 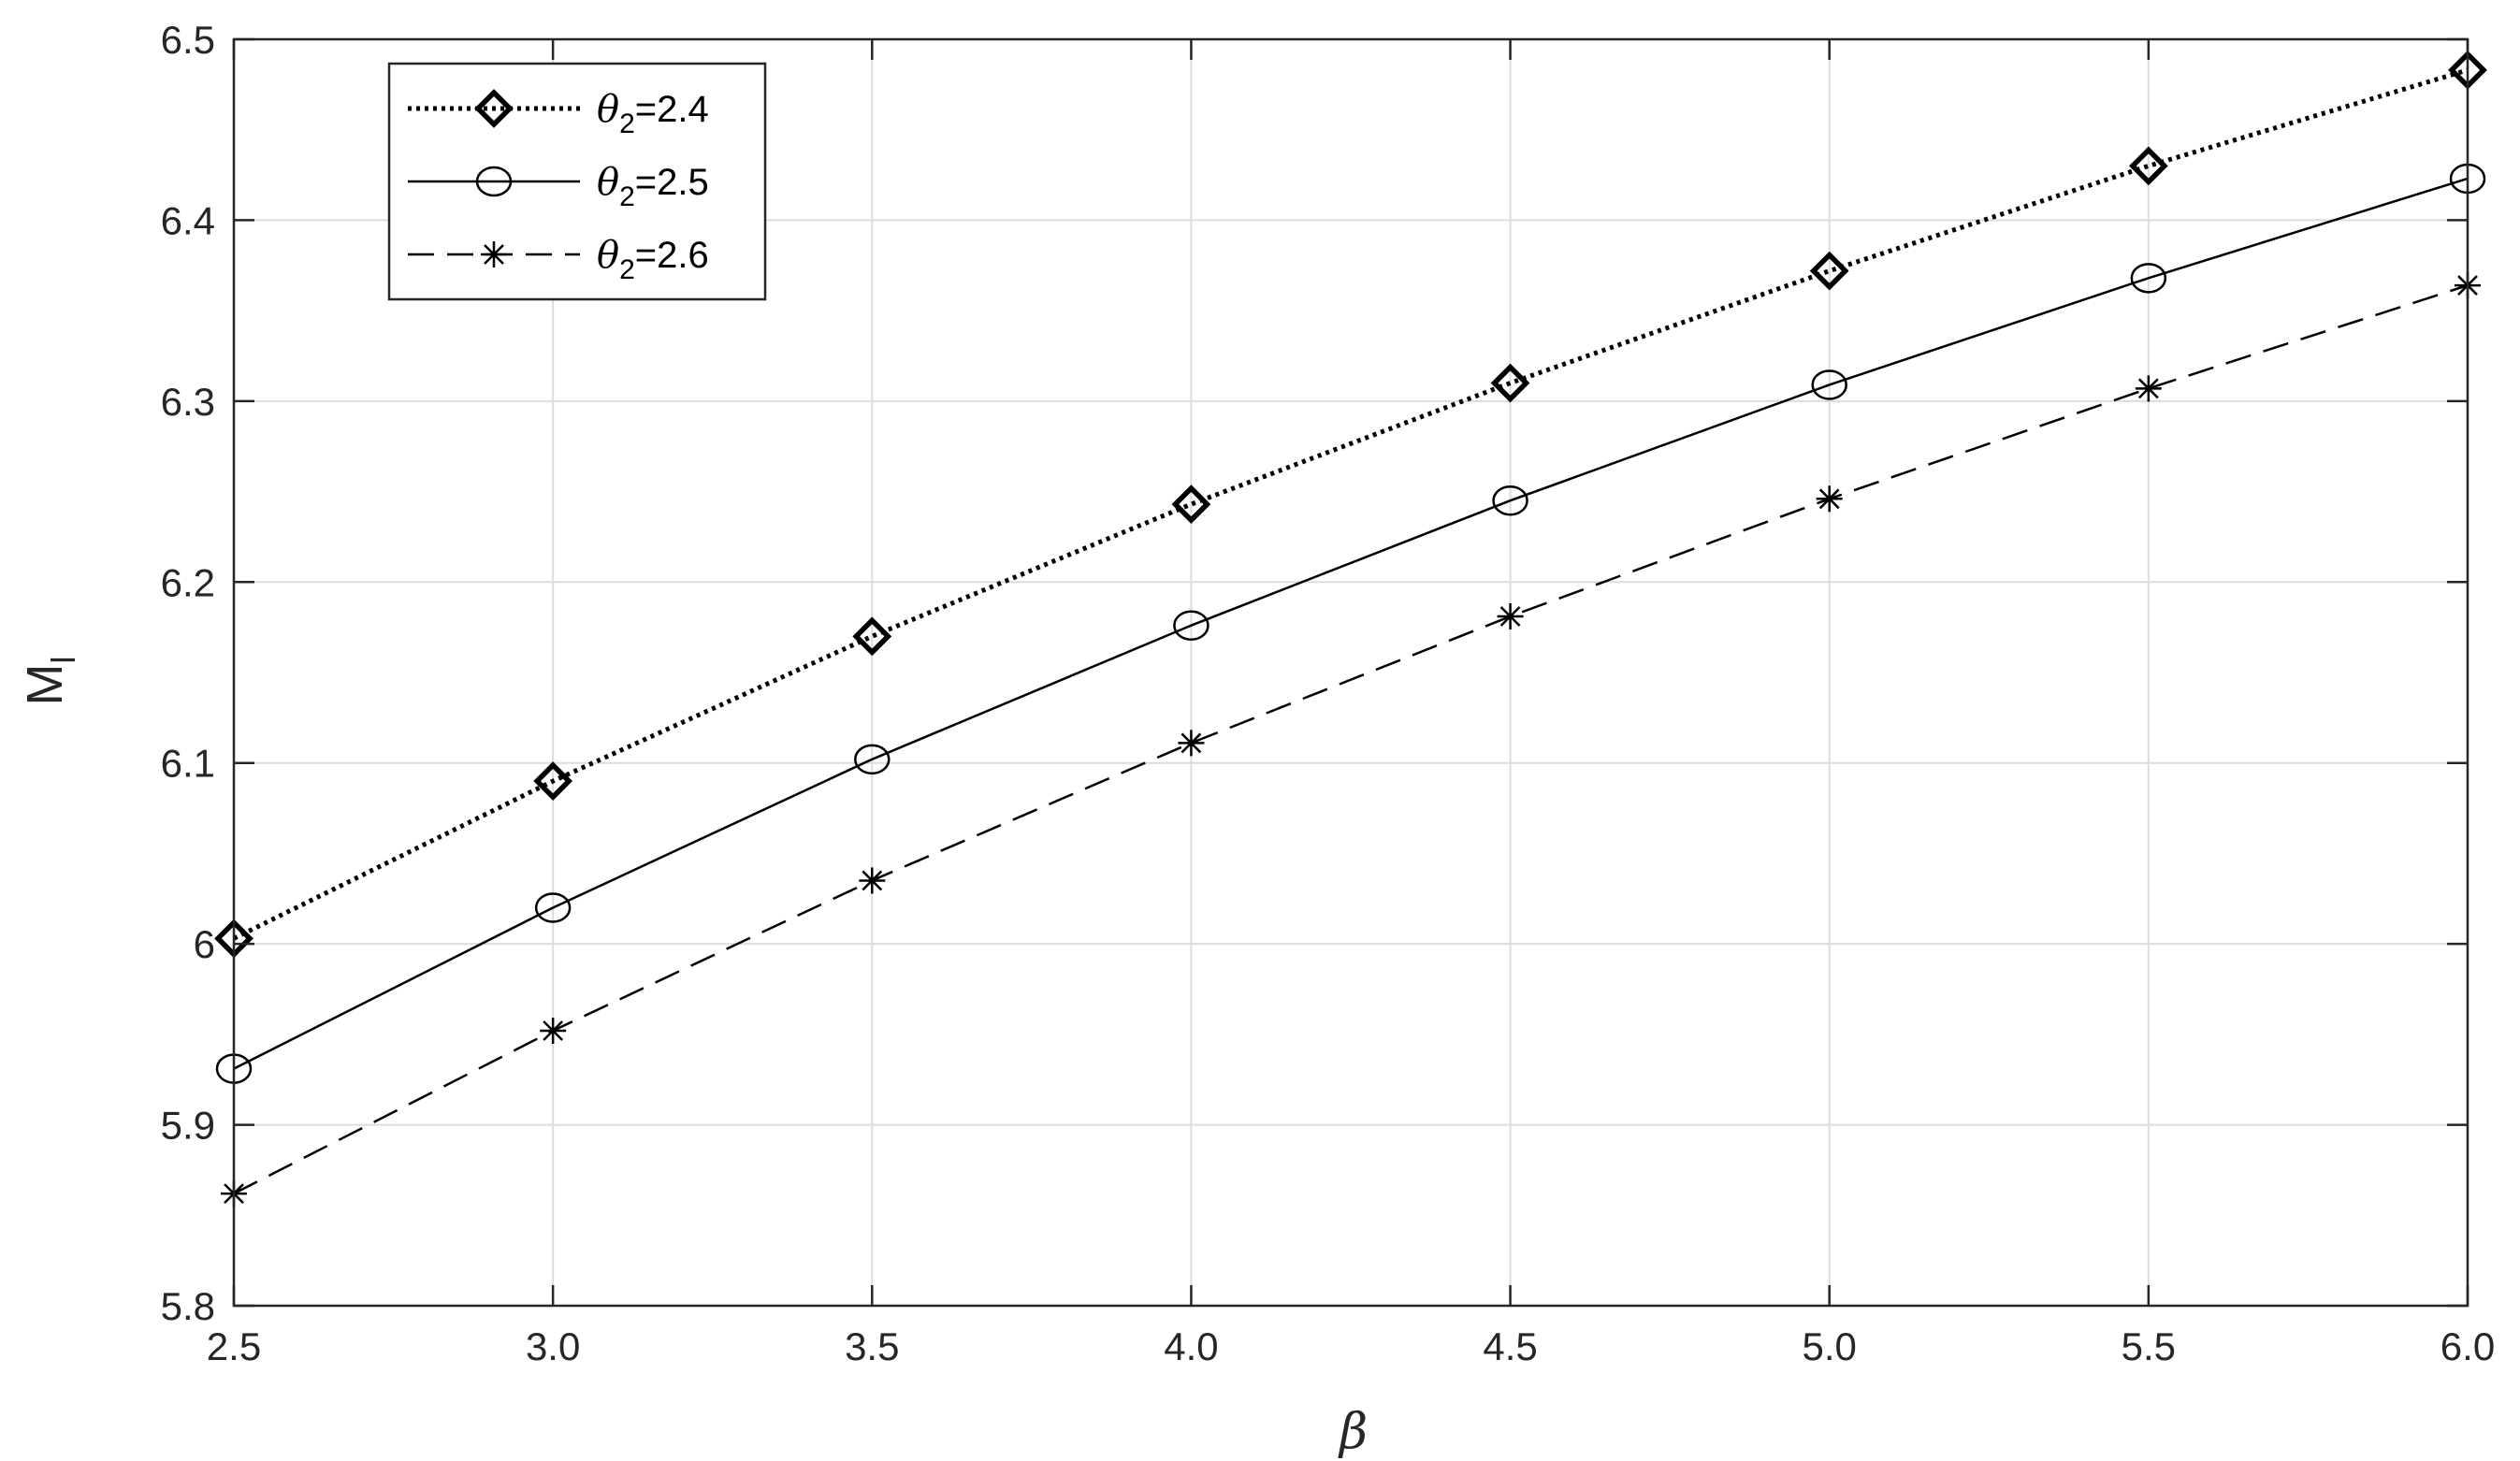 What do you see at coordinates (188, 220) in the screenshot?
I see `y-tick-label: 6.4` at bounding box center [188, 220].